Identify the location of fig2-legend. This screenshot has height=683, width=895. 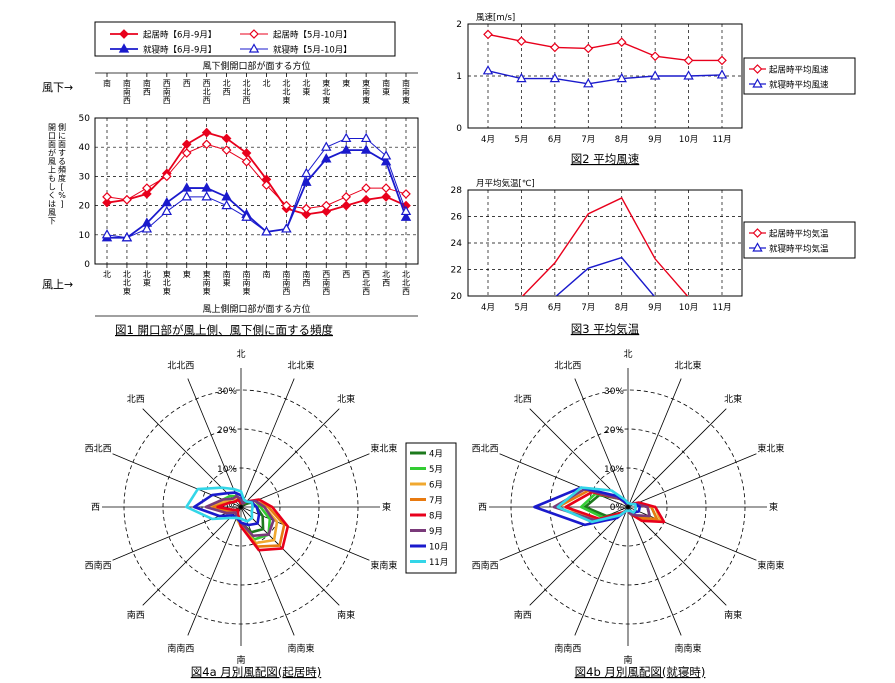
(799, 76).